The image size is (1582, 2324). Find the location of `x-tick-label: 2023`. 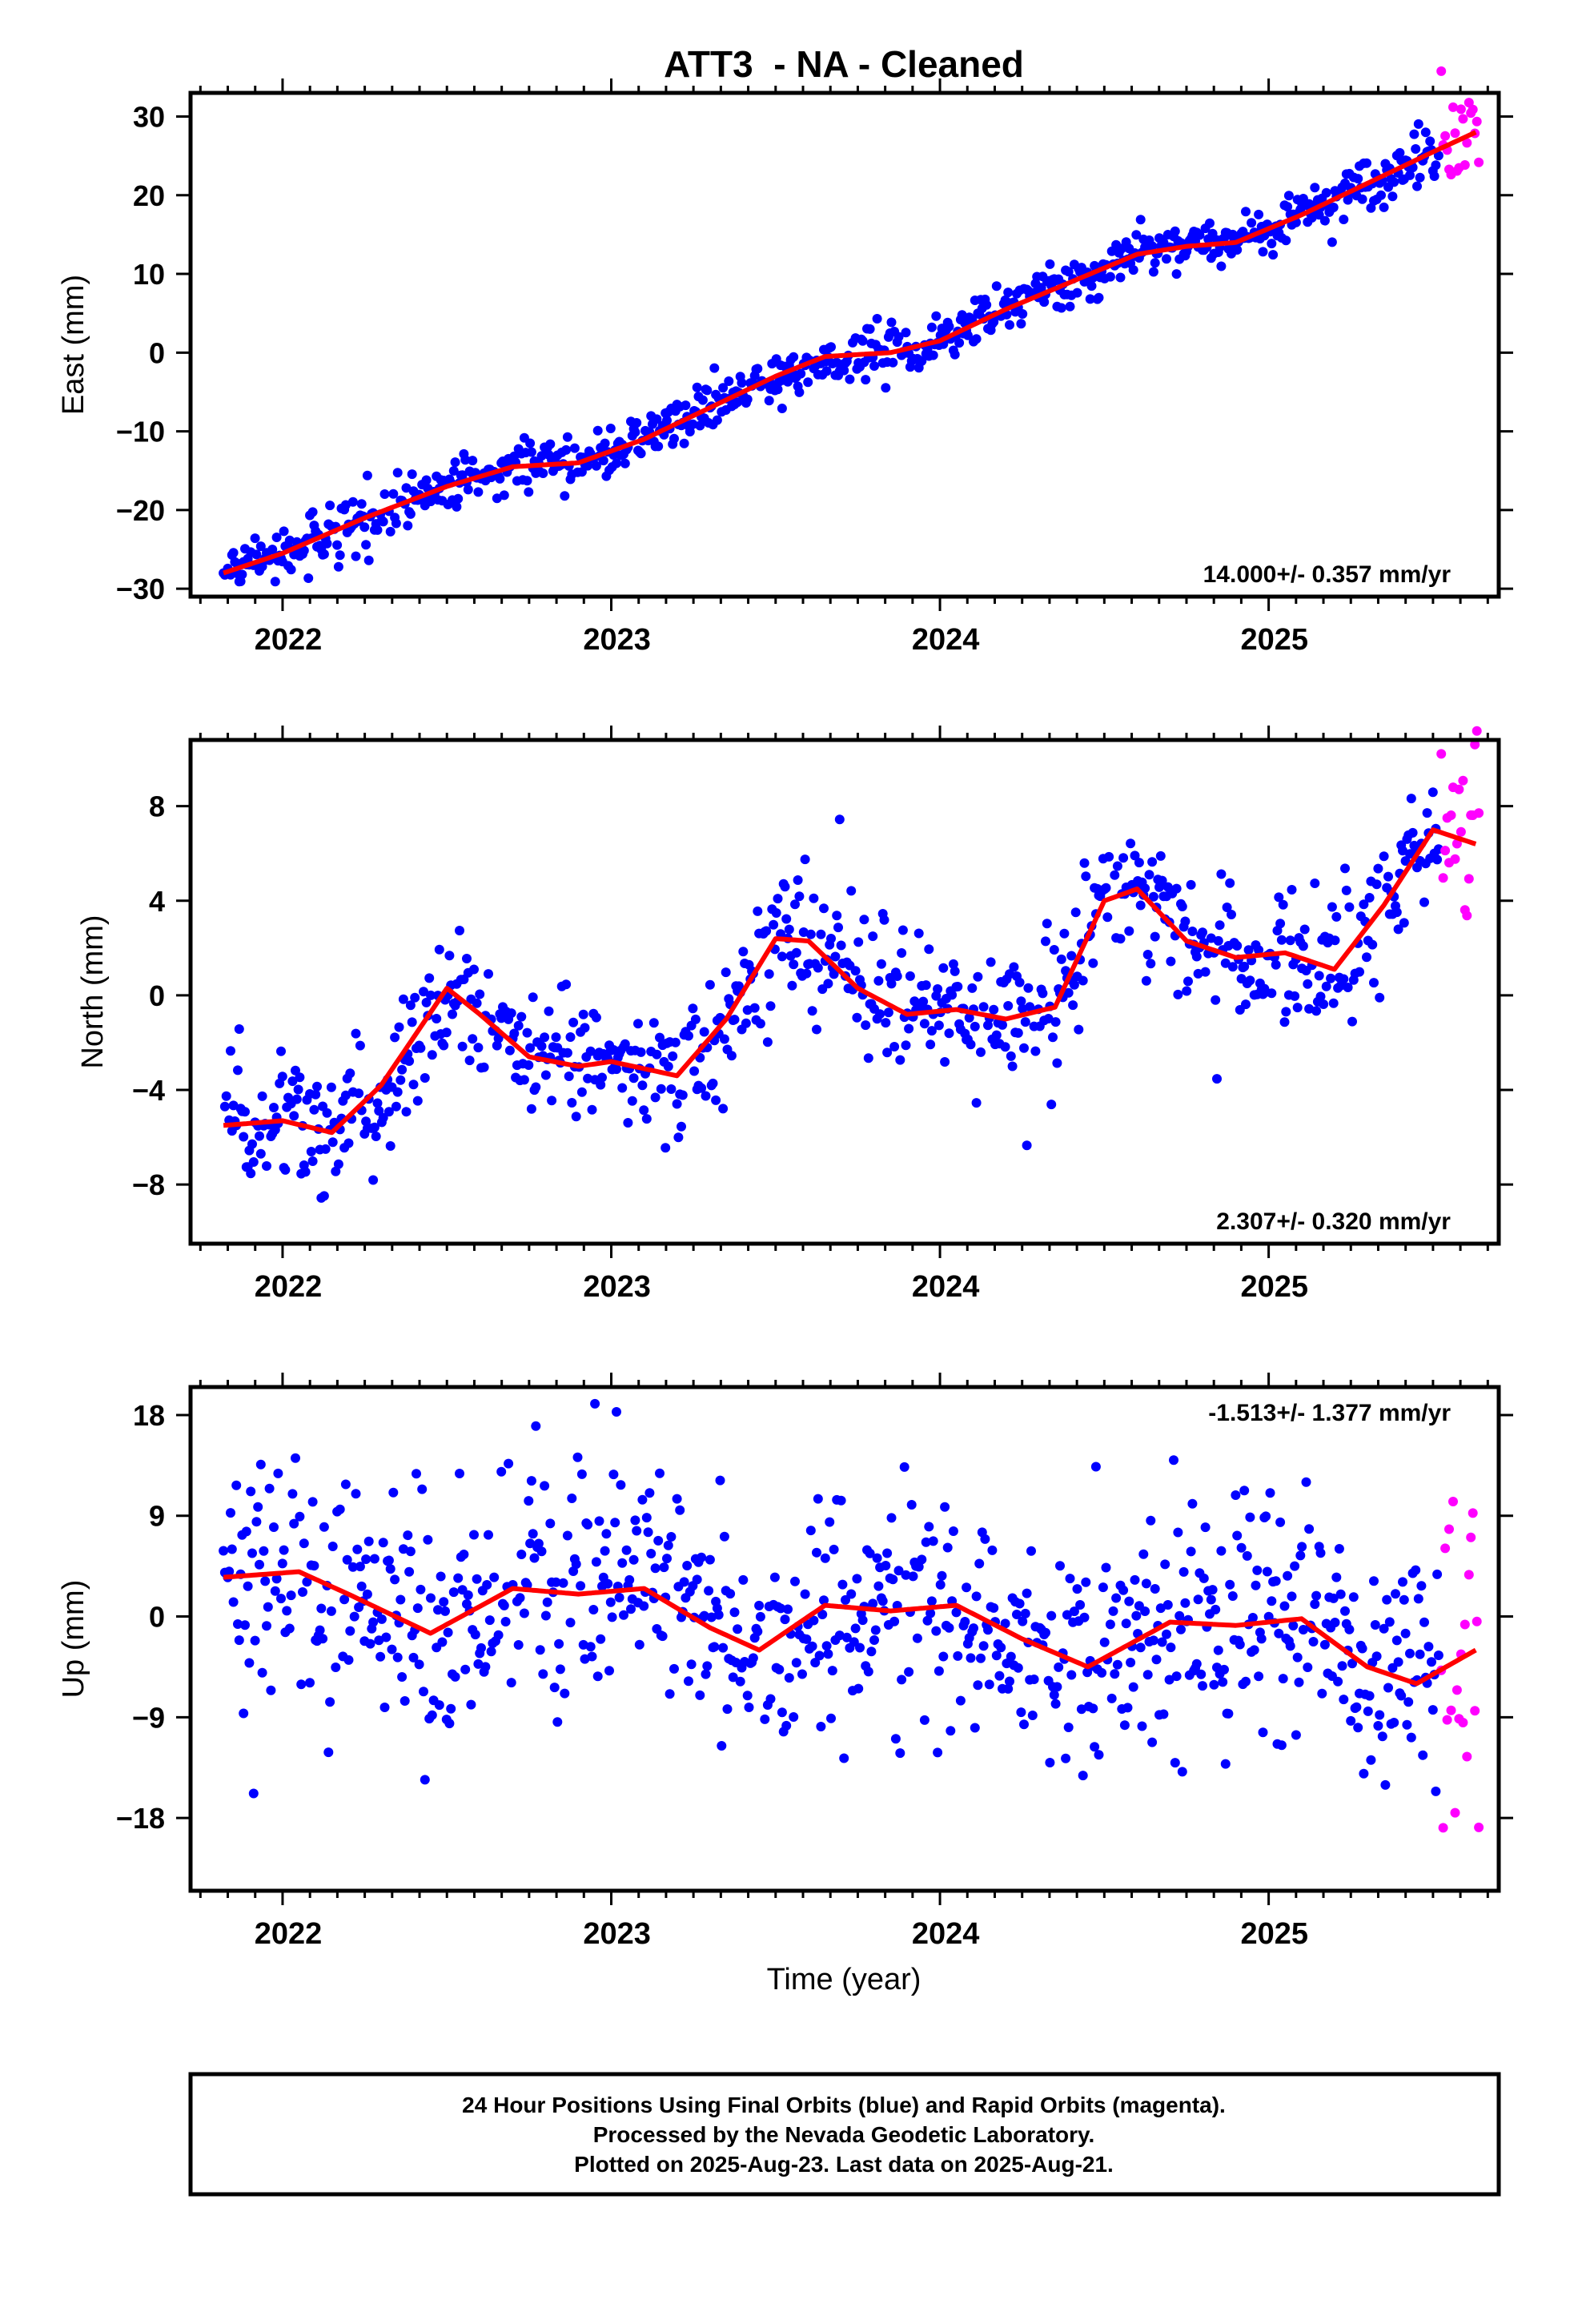

x-tick-label: 2023 is located at coordinates (617, 1934).